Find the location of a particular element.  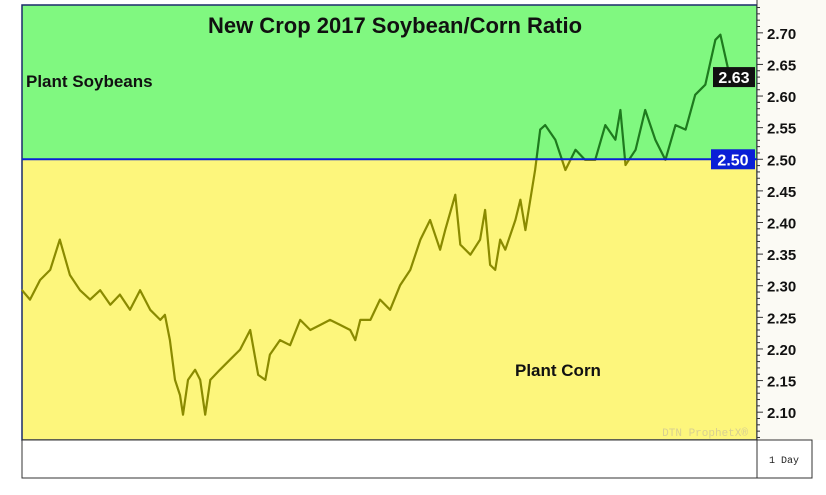

y-tick-label: 2.65 is located at coordinates (781, 65).